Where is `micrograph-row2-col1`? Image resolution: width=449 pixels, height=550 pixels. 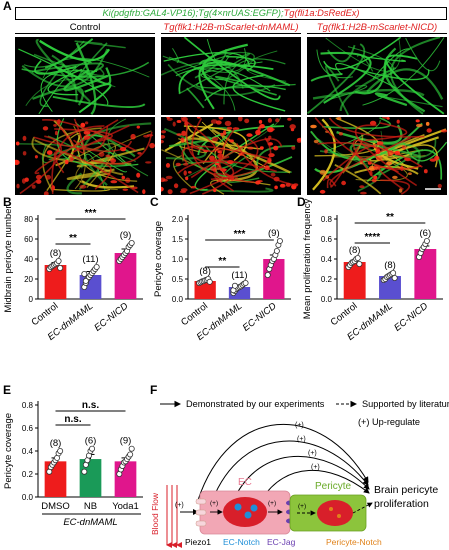
micrograph-row2-col1 is located at coordinates (85, 156).